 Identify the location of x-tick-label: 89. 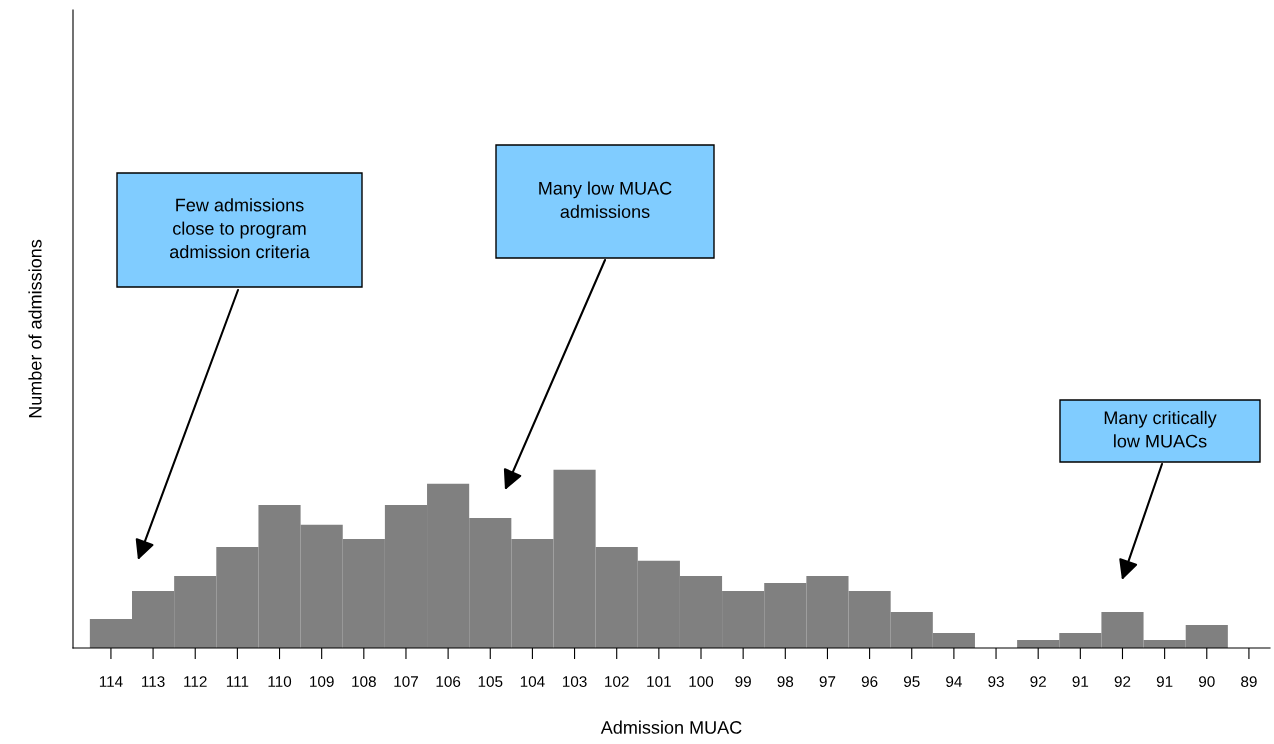
(1249, 681).